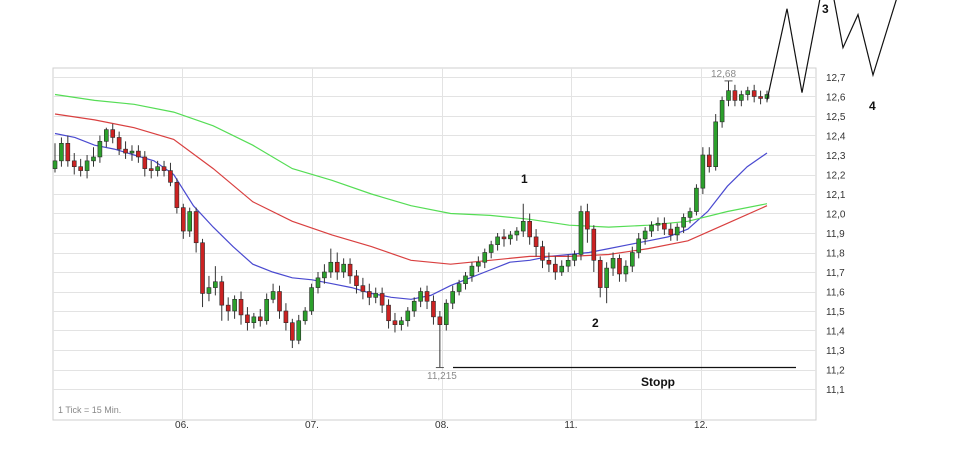 This screenshot has height=457, width=964. Describe the element at coordinates (312, 425) in the screenshot. I see `x-tick-label: 07.` at that location.